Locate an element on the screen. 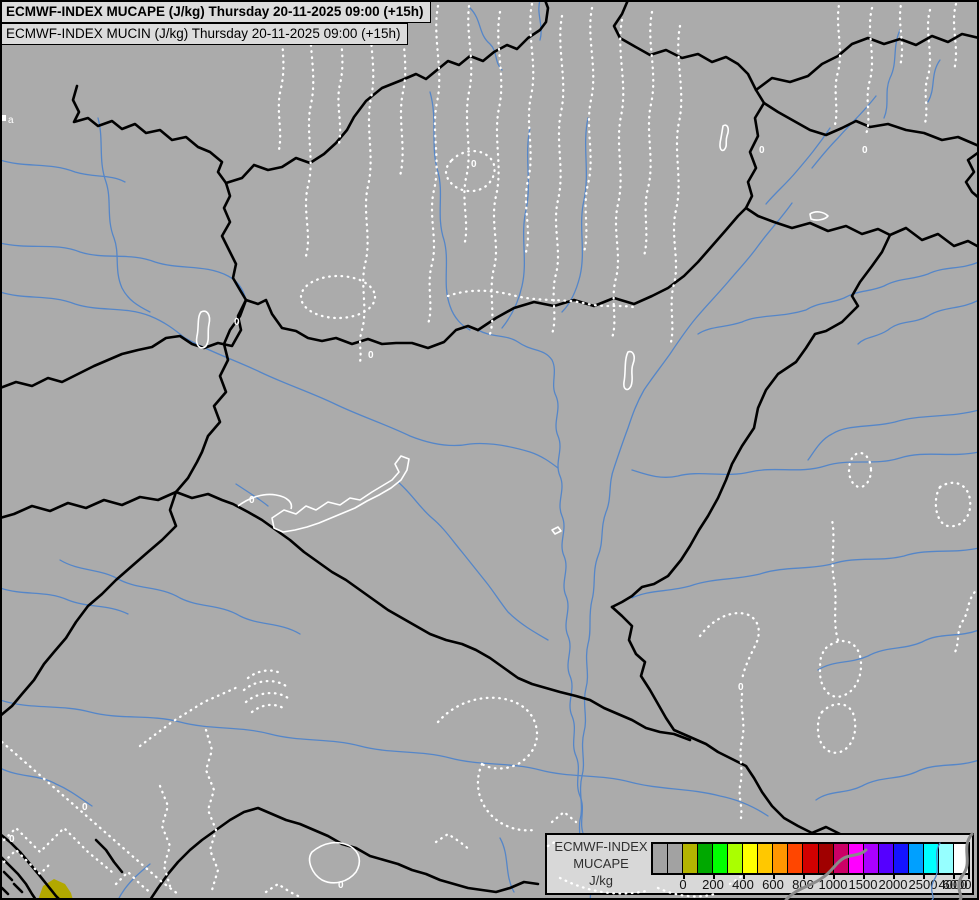 The height and width of the screenshot is (900, 979). lake-tisza-outline is located at coordinates (629, 370).